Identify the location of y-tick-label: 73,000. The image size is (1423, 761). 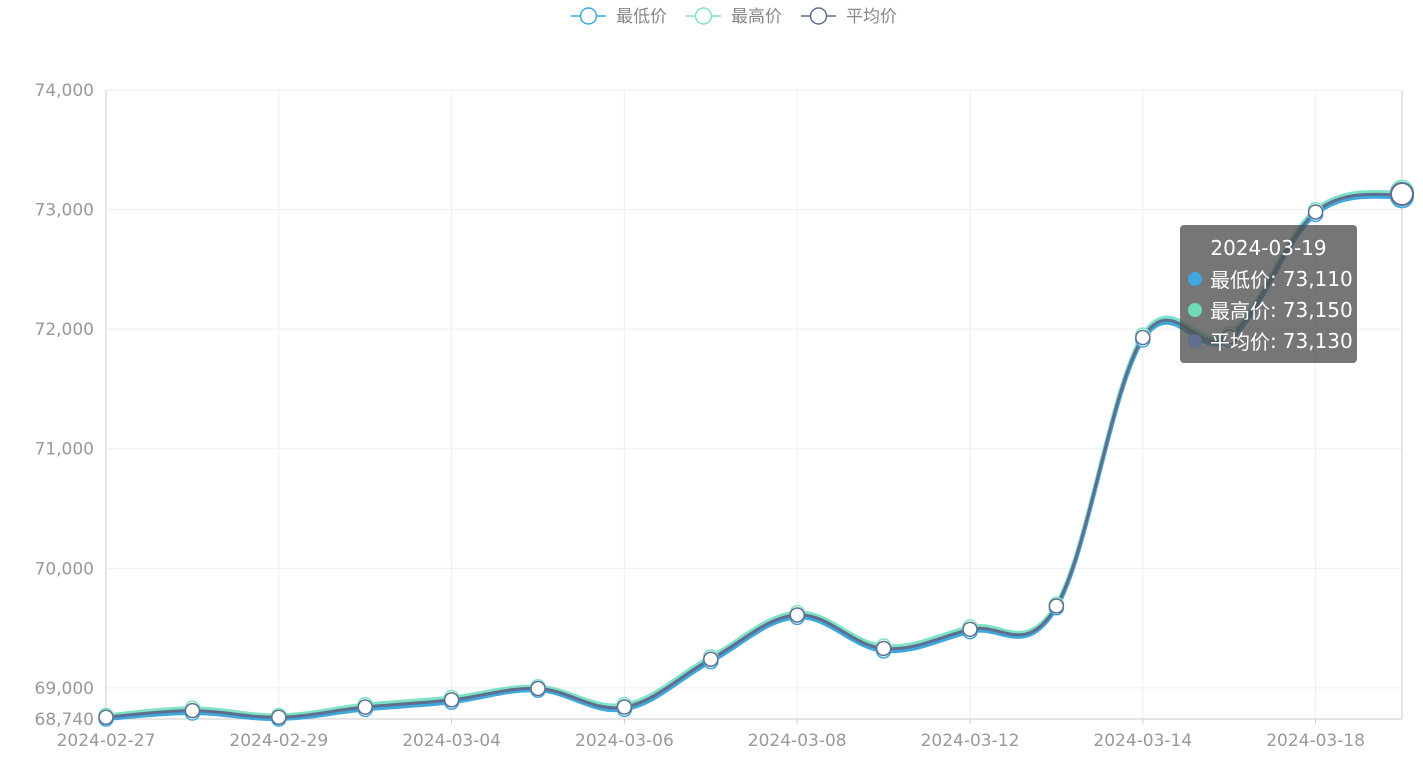
(64, 211).